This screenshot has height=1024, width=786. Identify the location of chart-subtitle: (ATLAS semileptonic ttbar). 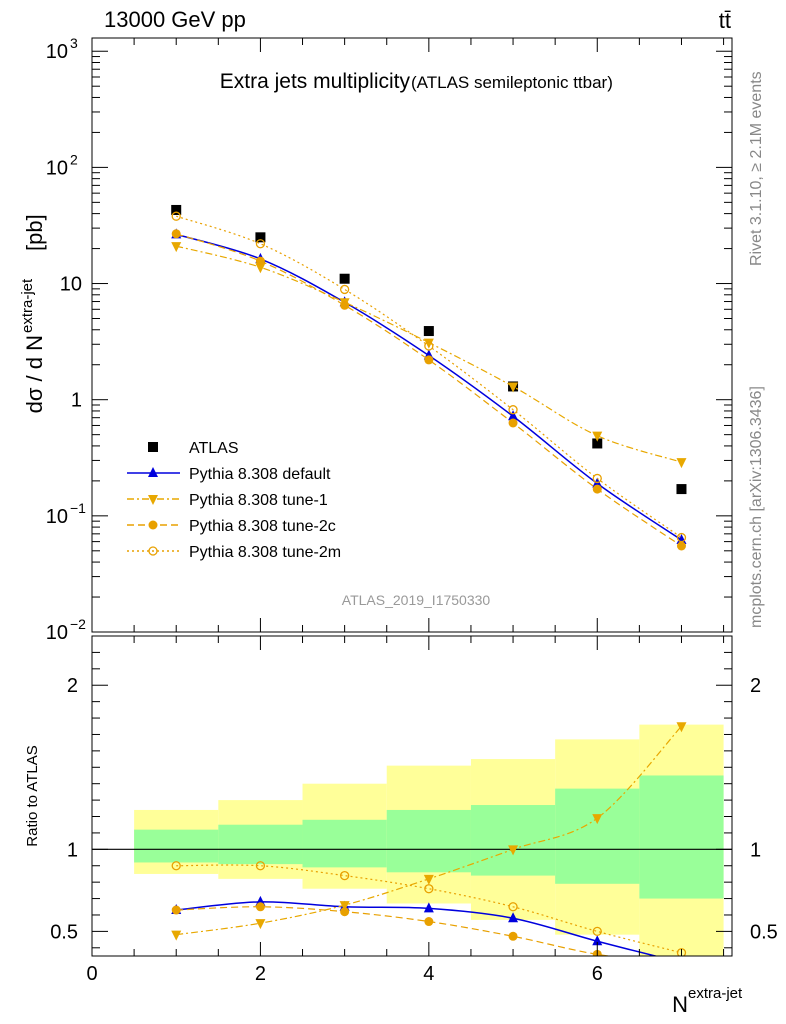
(512, 82).